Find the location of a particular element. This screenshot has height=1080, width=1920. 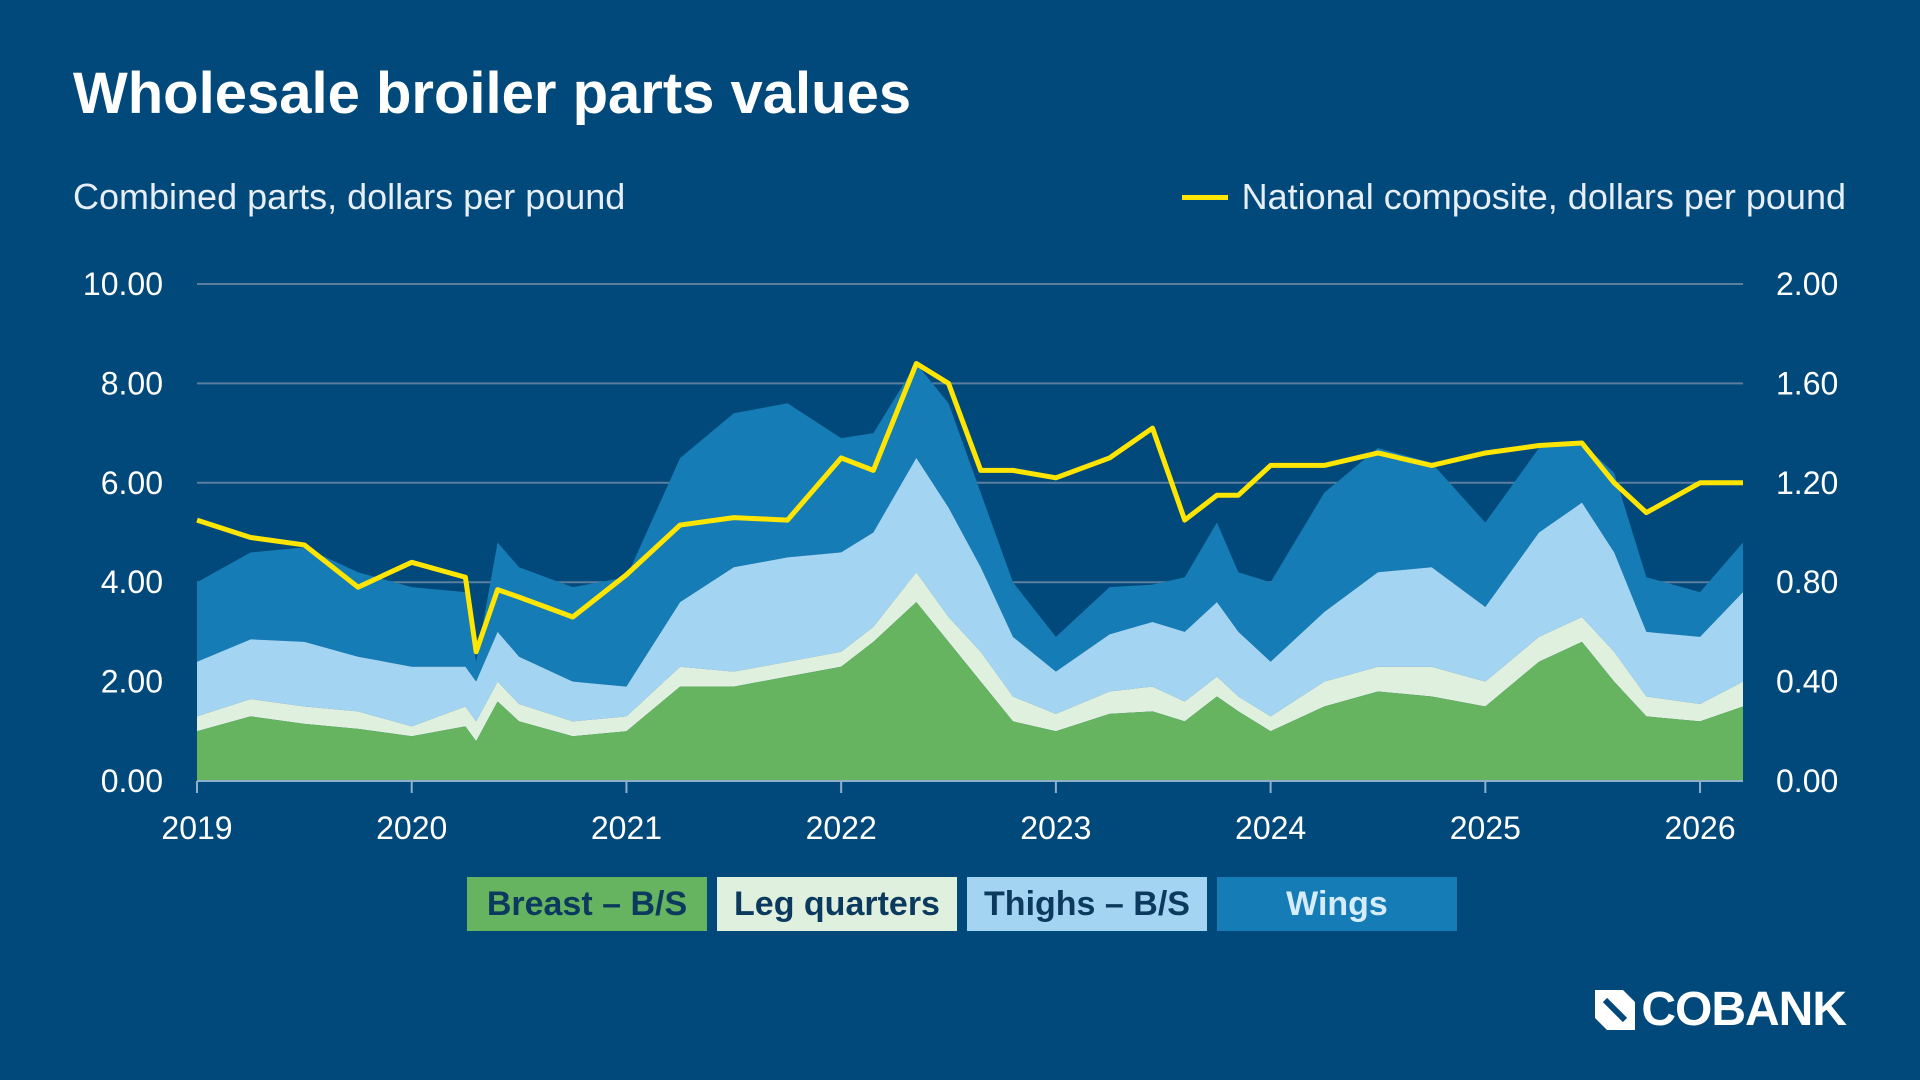

legend-thighs: Thighs – B/S is located at coordinates (1087, 904).